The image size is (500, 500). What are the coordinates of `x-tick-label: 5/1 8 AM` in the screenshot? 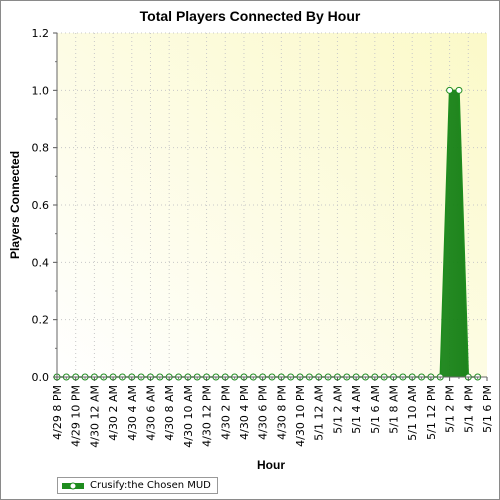 It's located at (394, 409).